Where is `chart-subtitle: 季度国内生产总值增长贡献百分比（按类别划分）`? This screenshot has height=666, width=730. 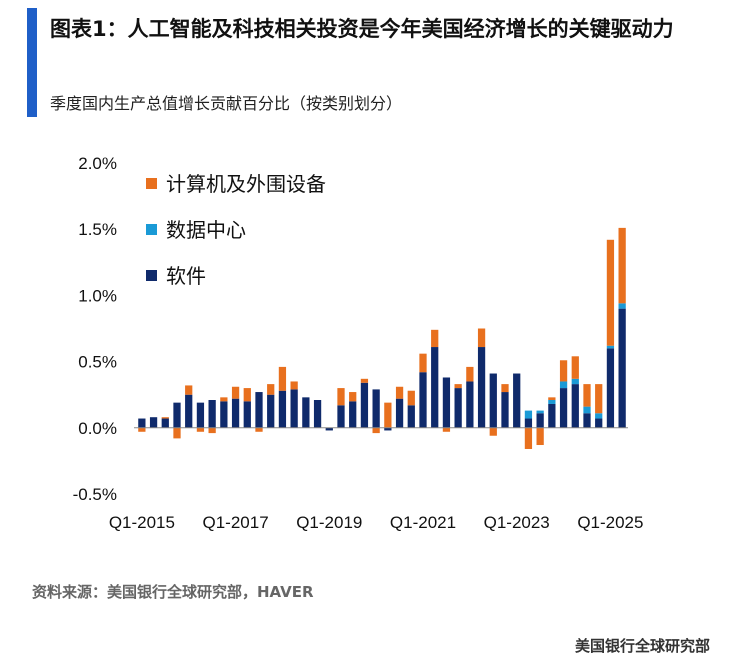 chart-subtitle: 季度国内生产总值增长贡献百分比（按类别划分） is located at coordinates (226, 103).